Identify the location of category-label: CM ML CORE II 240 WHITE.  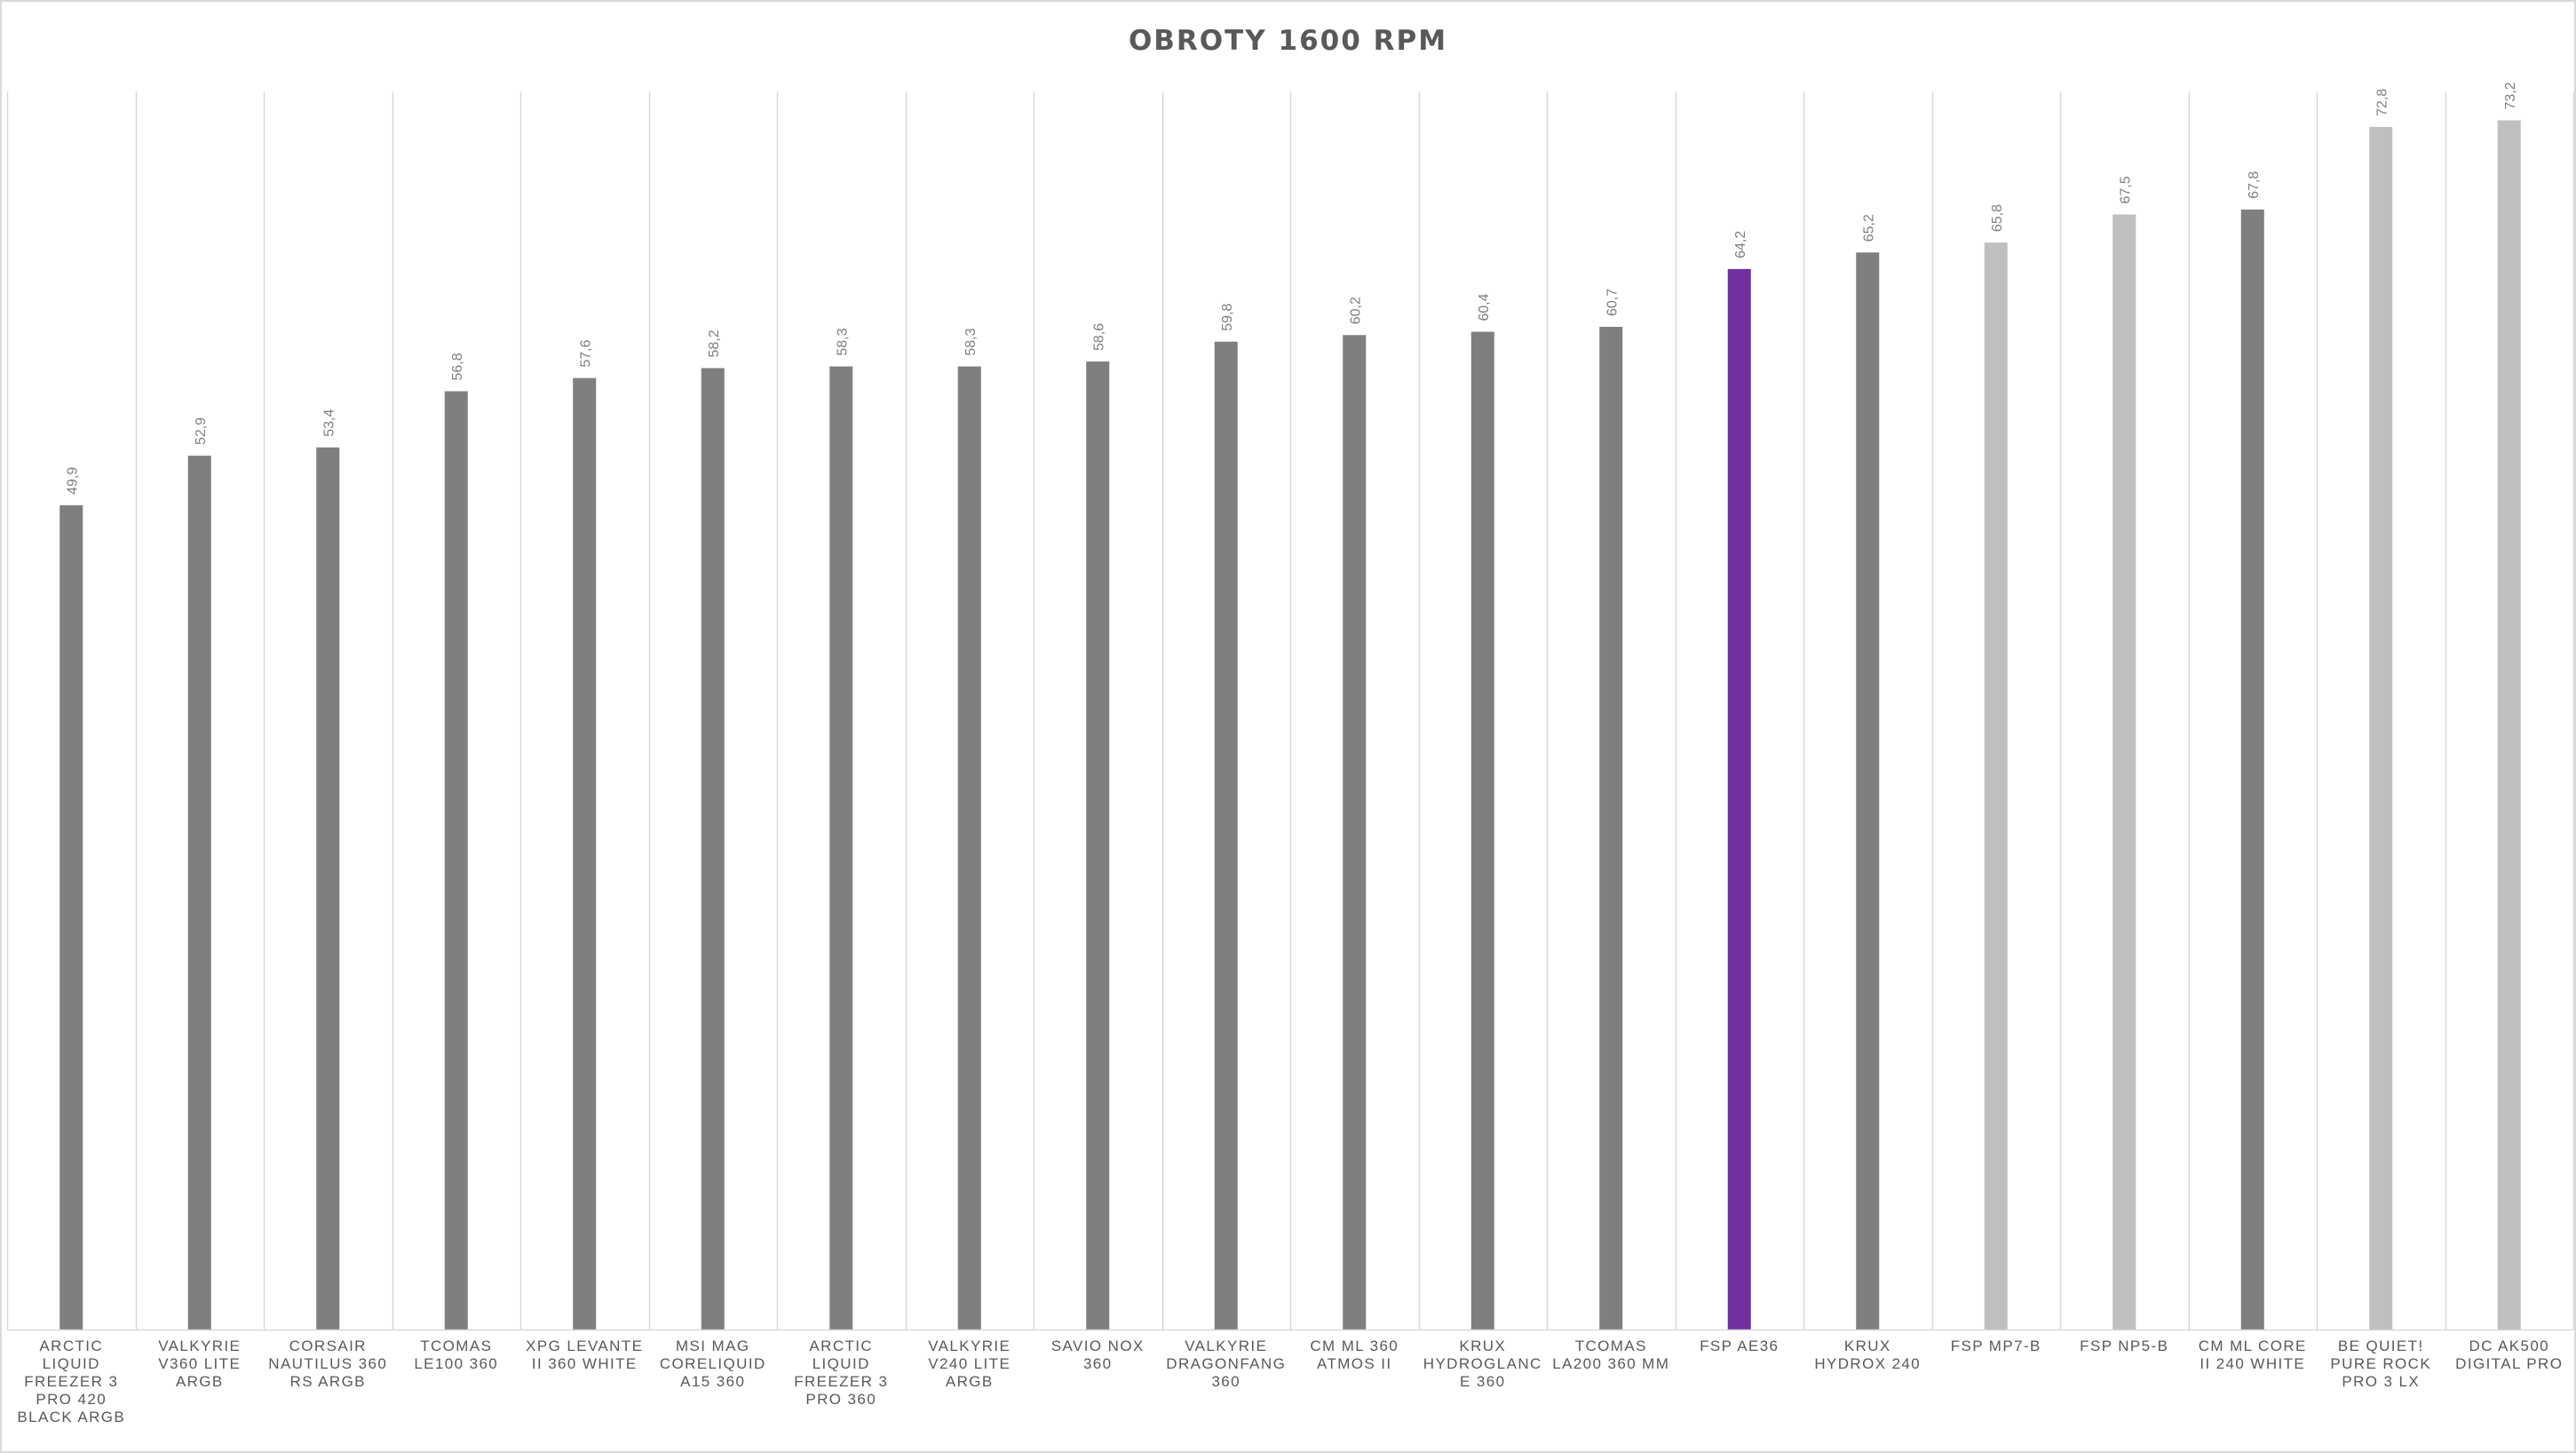
(2253, 1355).